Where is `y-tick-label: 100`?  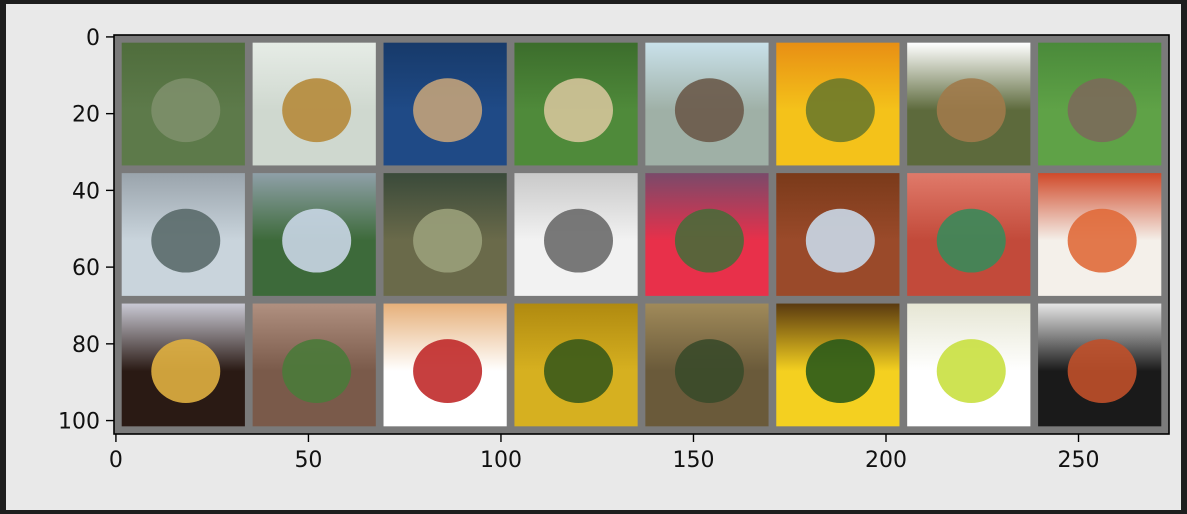
y-tick-label: 100 is located at coordinates (79, 422).